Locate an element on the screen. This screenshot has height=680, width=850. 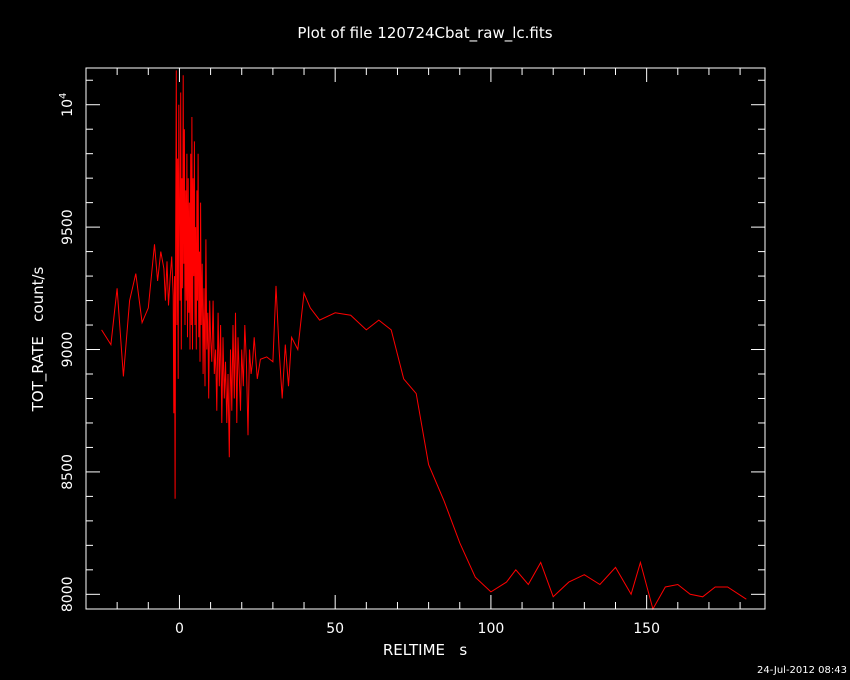
timestamp: 24-Jul-2012 08:43 is located at coordinates (802, 670).